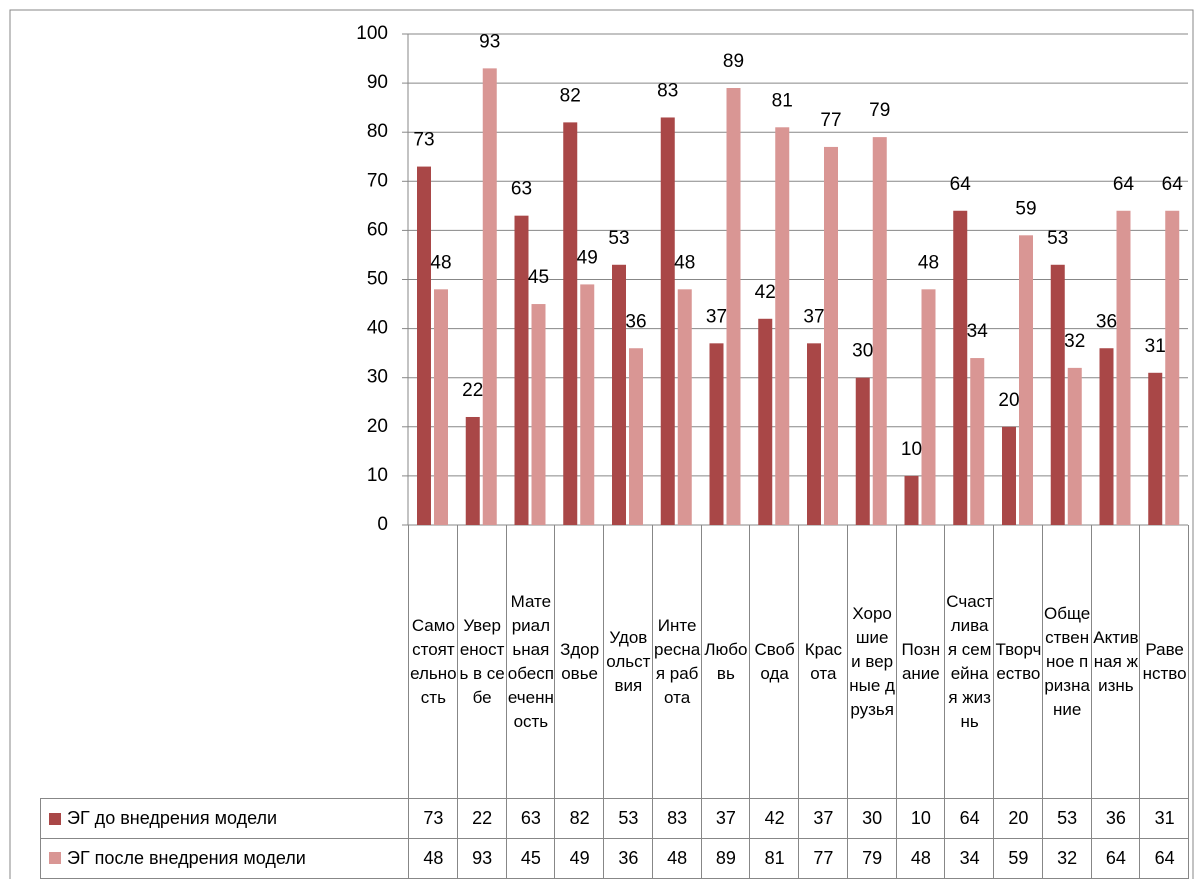 This screenshot has width=1203, height=879. What do you see at coordinates (676, 662) in the screenshot?
I see `category-label: Интересная работа` at bounding box center [676, 662].